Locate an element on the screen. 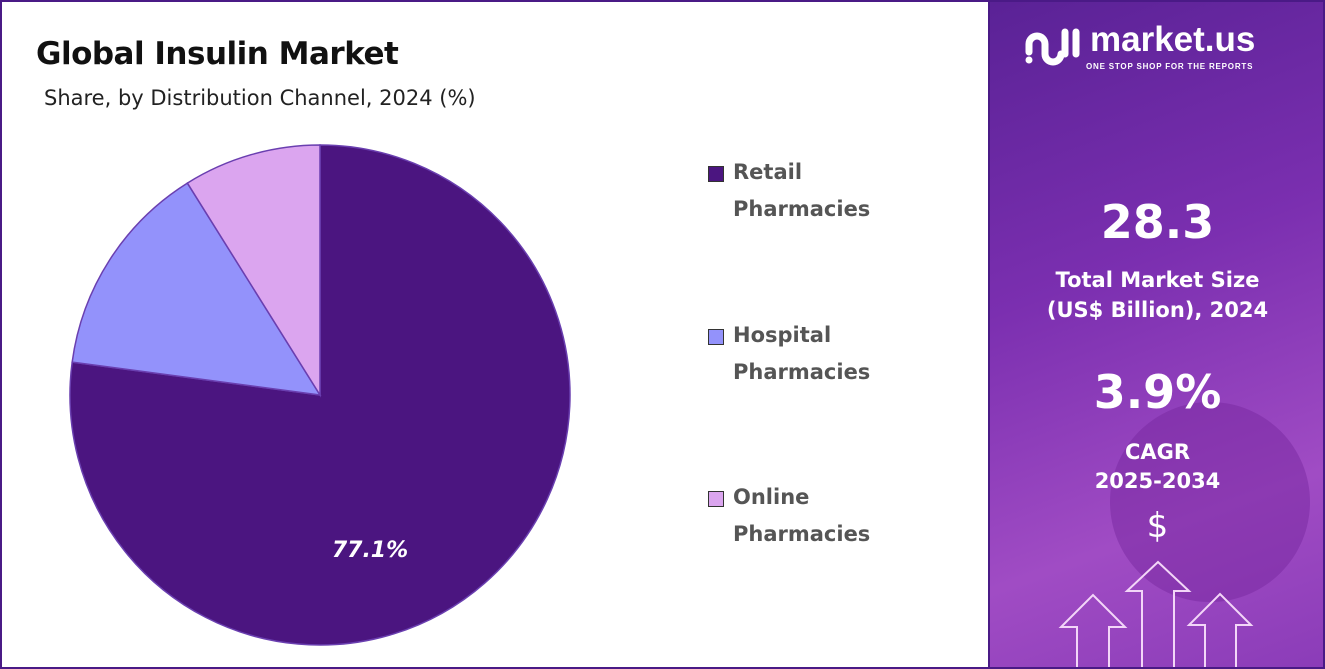 This screenshot has width=1325, height=669. cagr-period: 2025-2034 is located at coordinates (1157, 481).